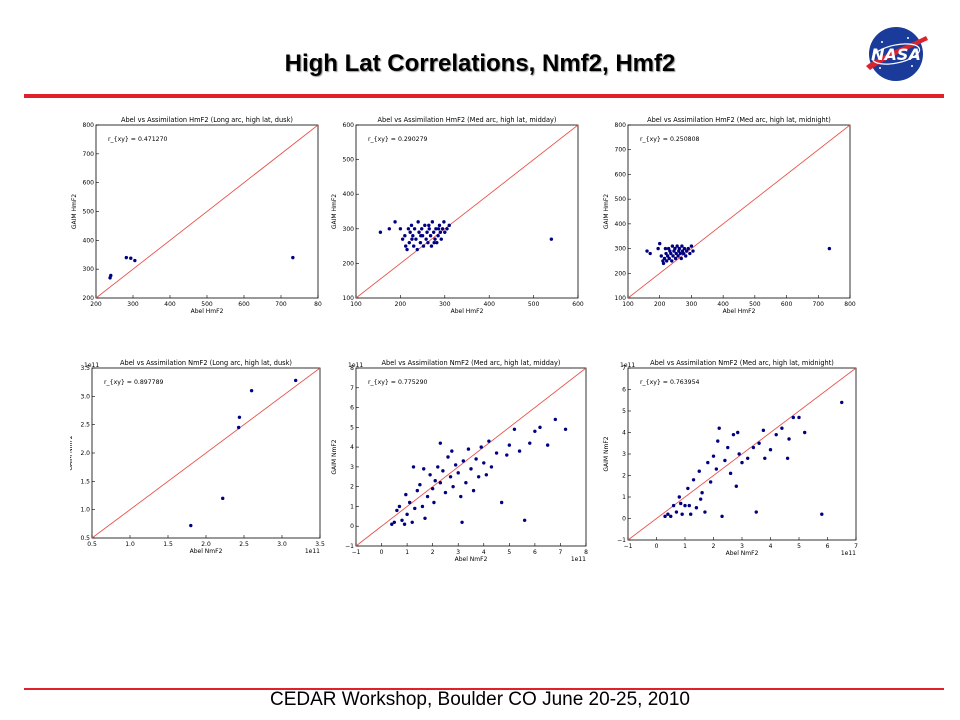  Describe the element at coordinates (535, 552) in the screenshot. I see `x-tick-label: 6` at that location.